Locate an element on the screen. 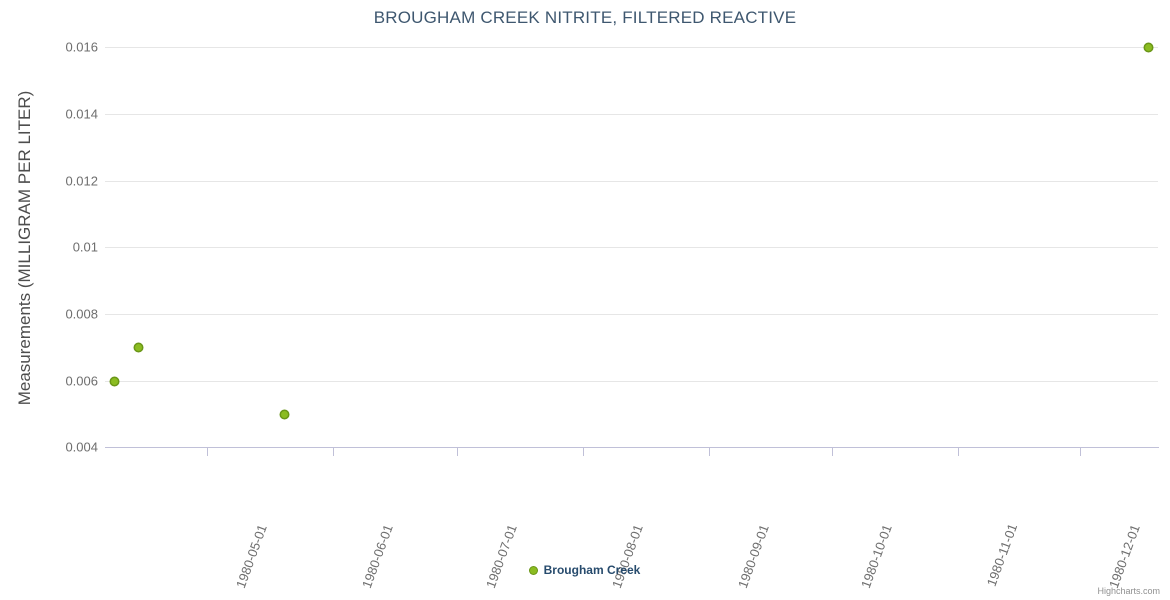  x-axis-tick-label: 1980-08-01 is located at coordinates (639, 525).